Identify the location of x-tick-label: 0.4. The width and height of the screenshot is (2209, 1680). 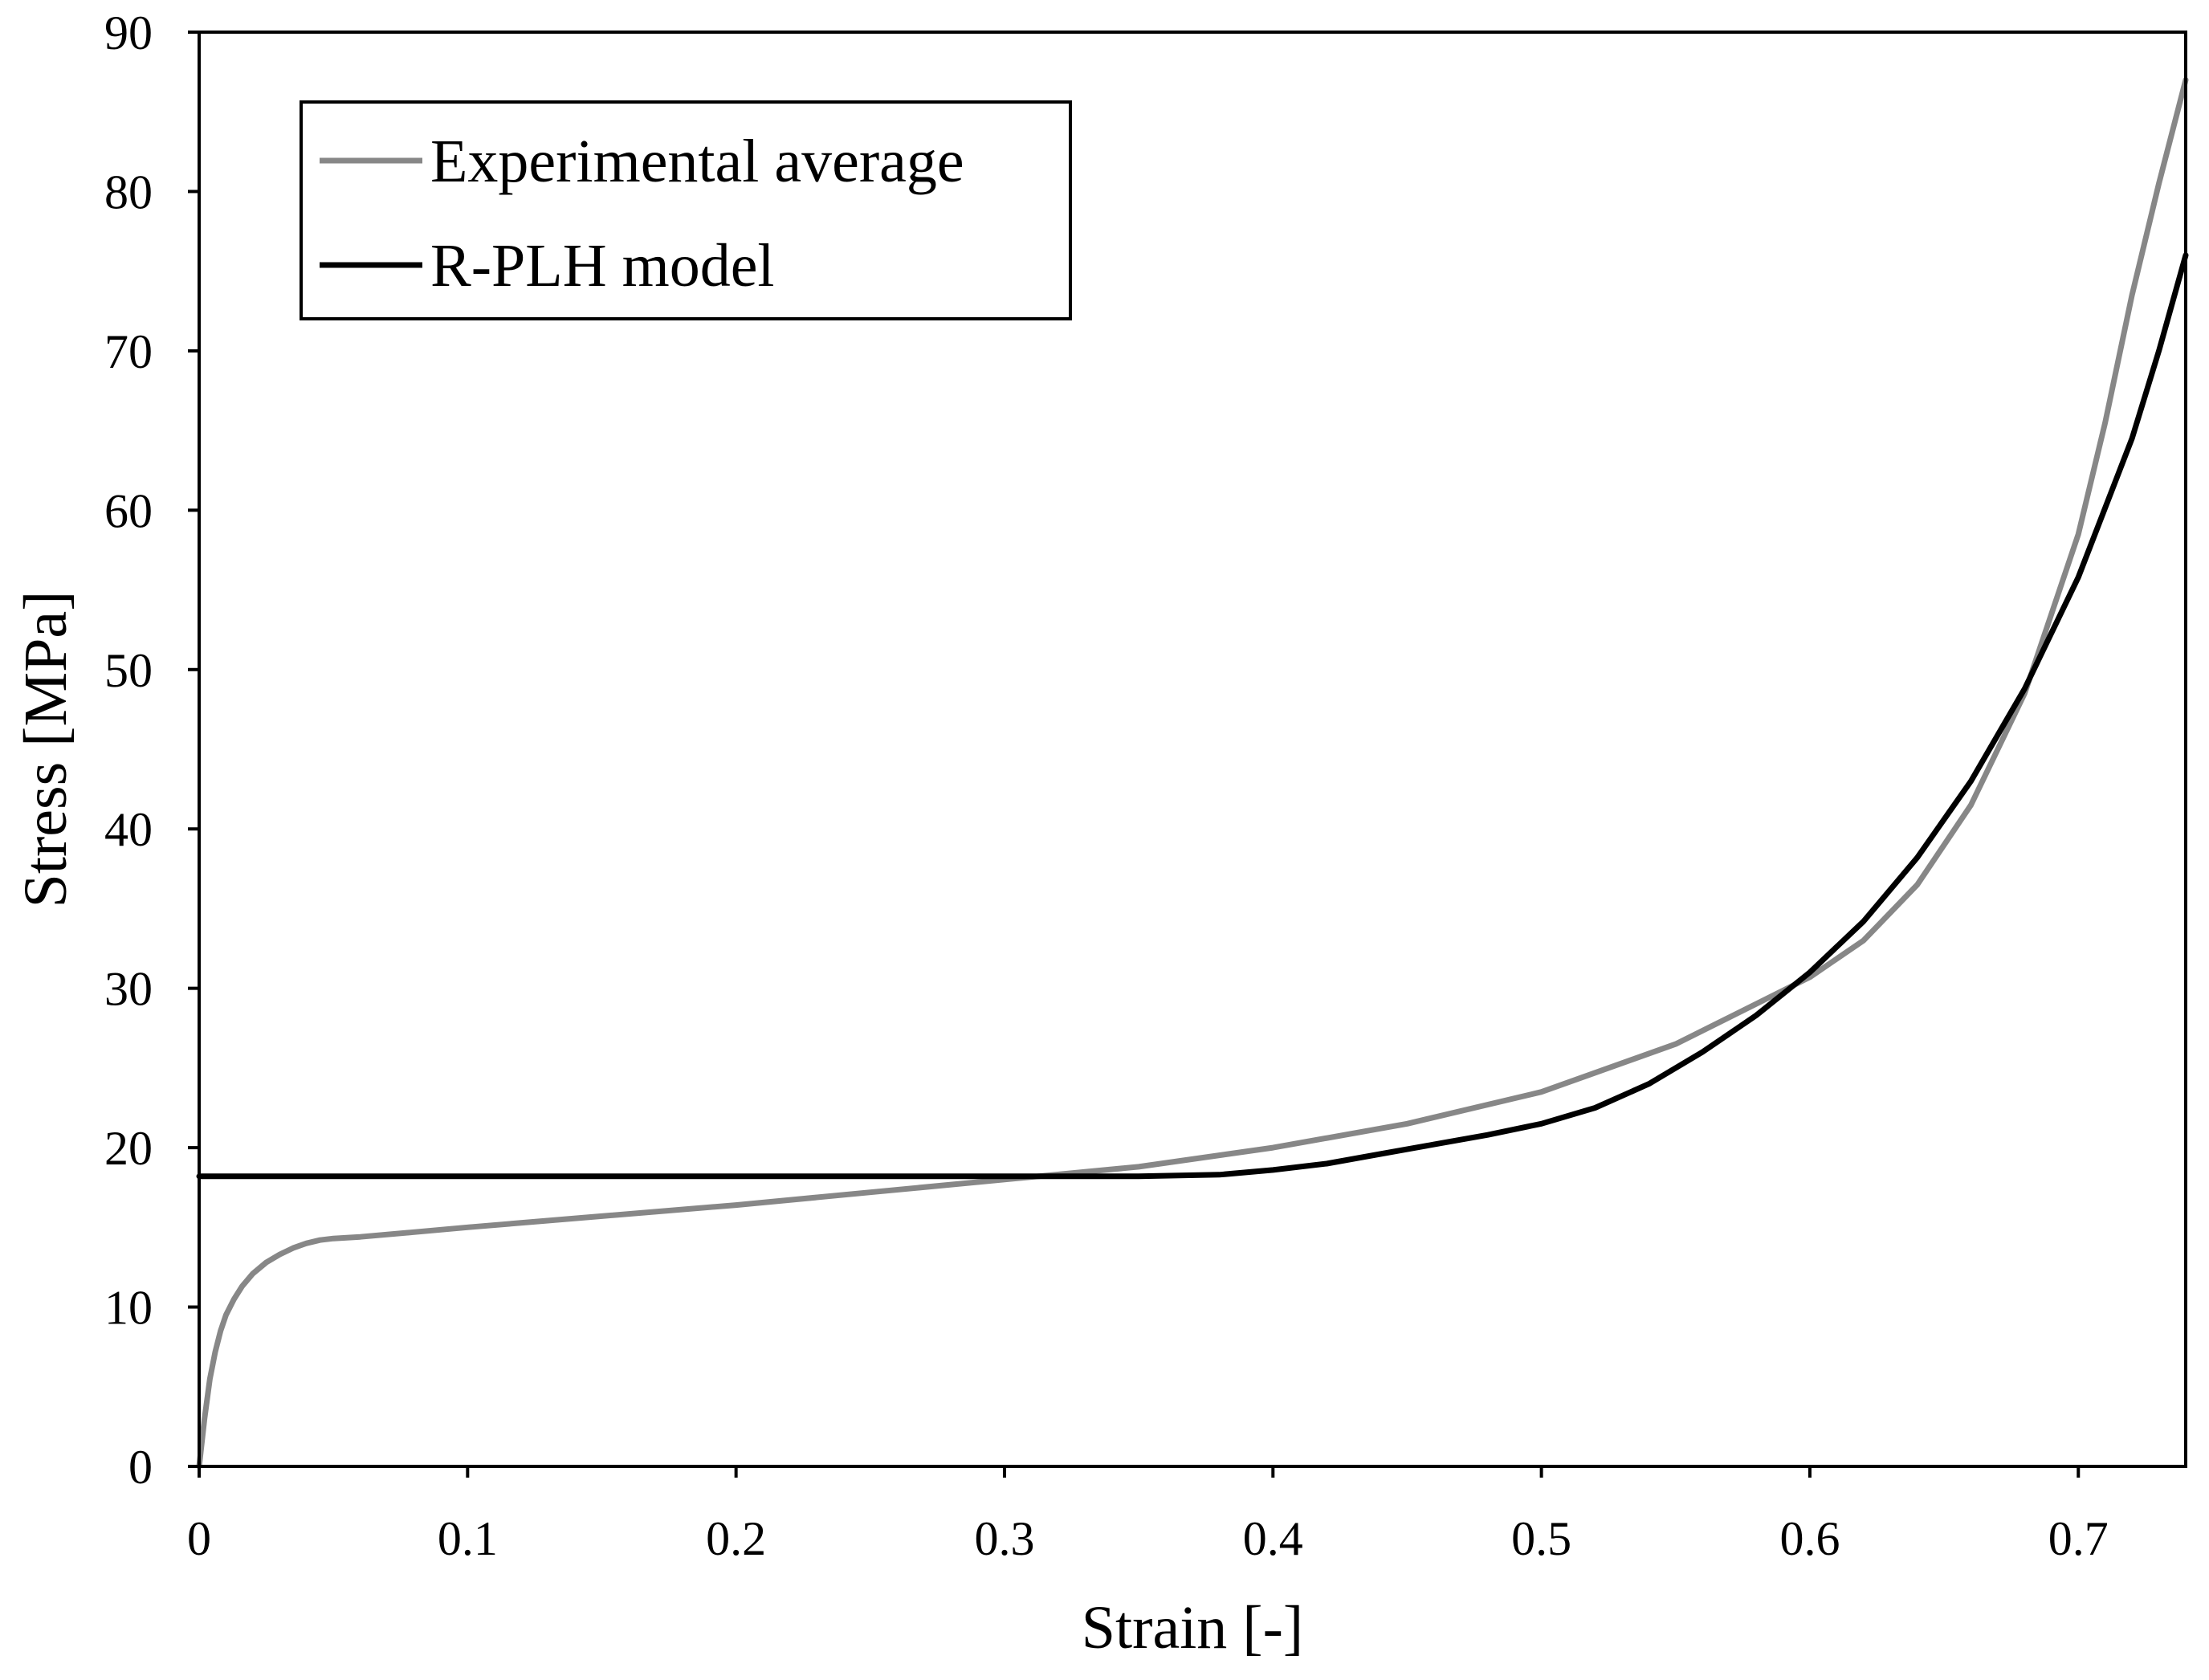
(1273, 1538).